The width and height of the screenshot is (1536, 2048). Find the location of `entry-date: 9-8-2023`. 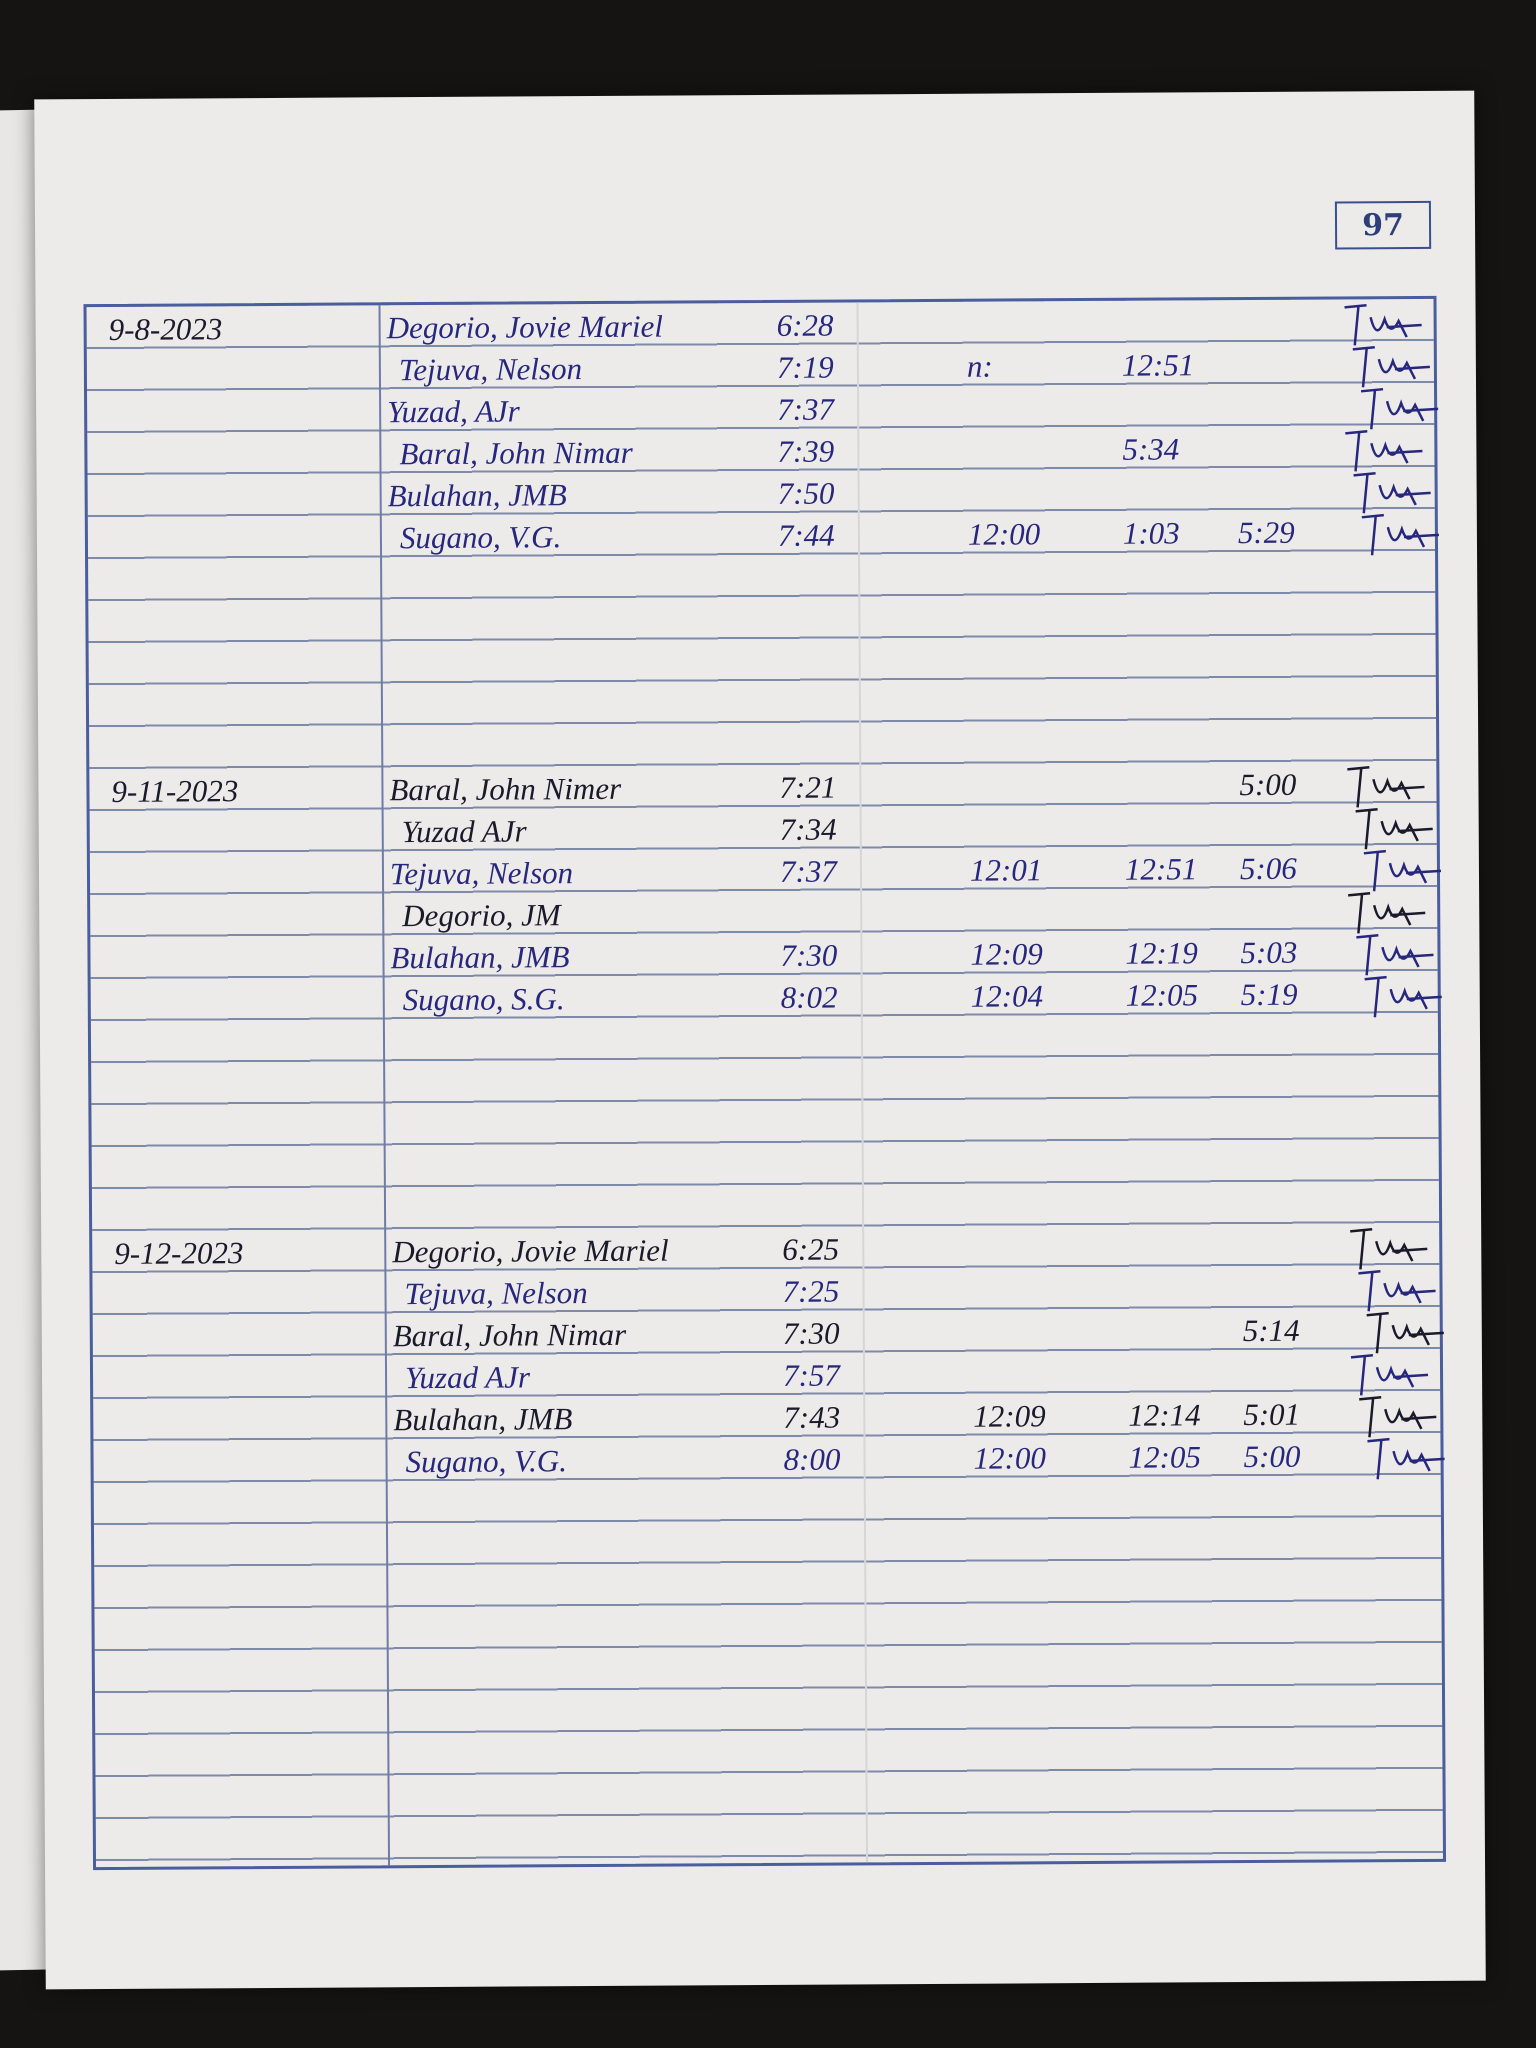

entry-date: 9-8-2023 is located at coordinates (165, 329).